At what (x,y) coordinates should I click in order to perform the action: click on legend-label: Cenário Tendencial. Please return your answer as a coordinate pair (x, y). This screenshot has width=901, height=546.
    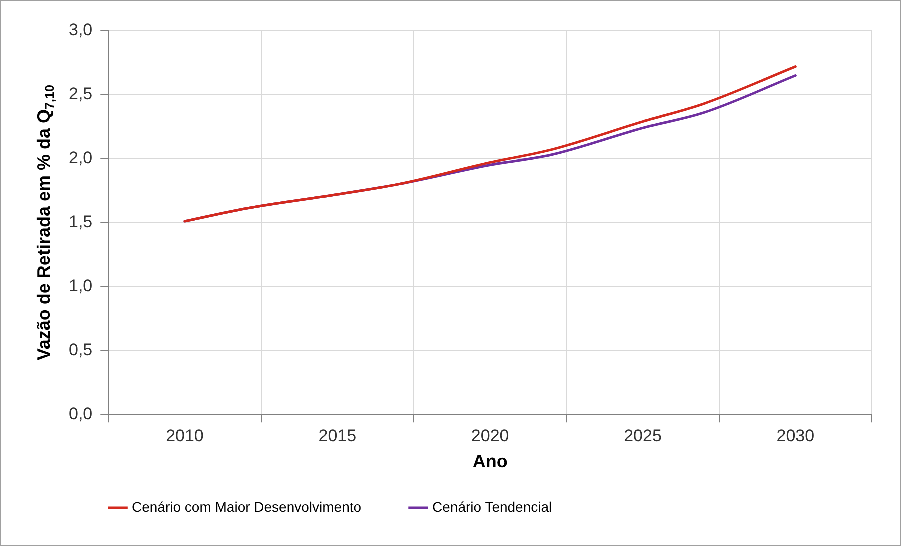
    Looking at the image, I should click on (492, 506).